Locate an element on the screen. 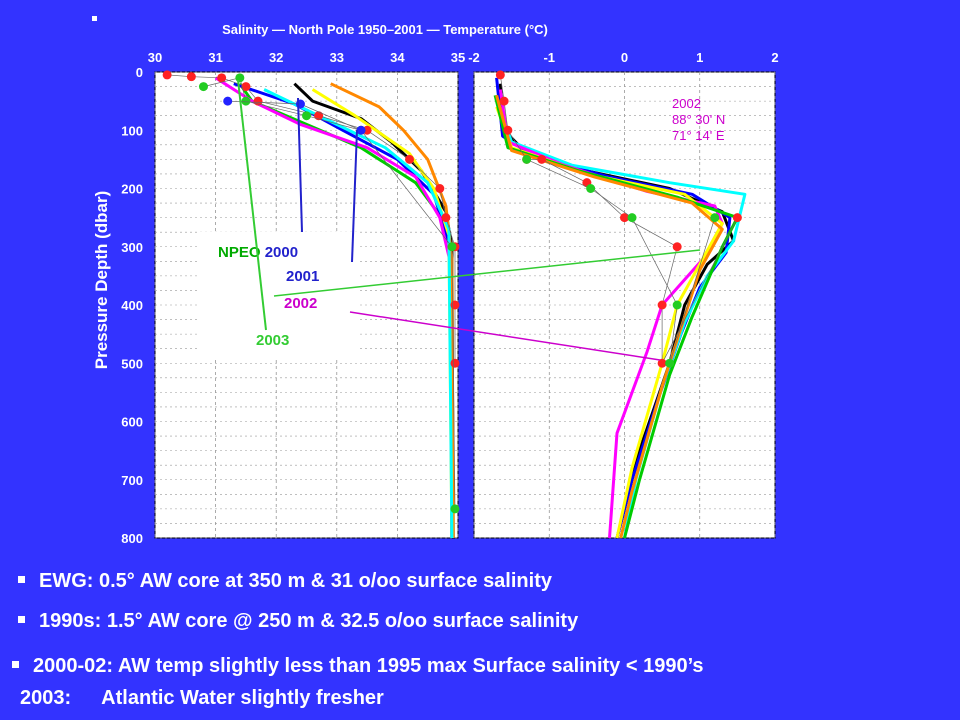  y-tick-label: 800 is located at coordinates (132, 538).